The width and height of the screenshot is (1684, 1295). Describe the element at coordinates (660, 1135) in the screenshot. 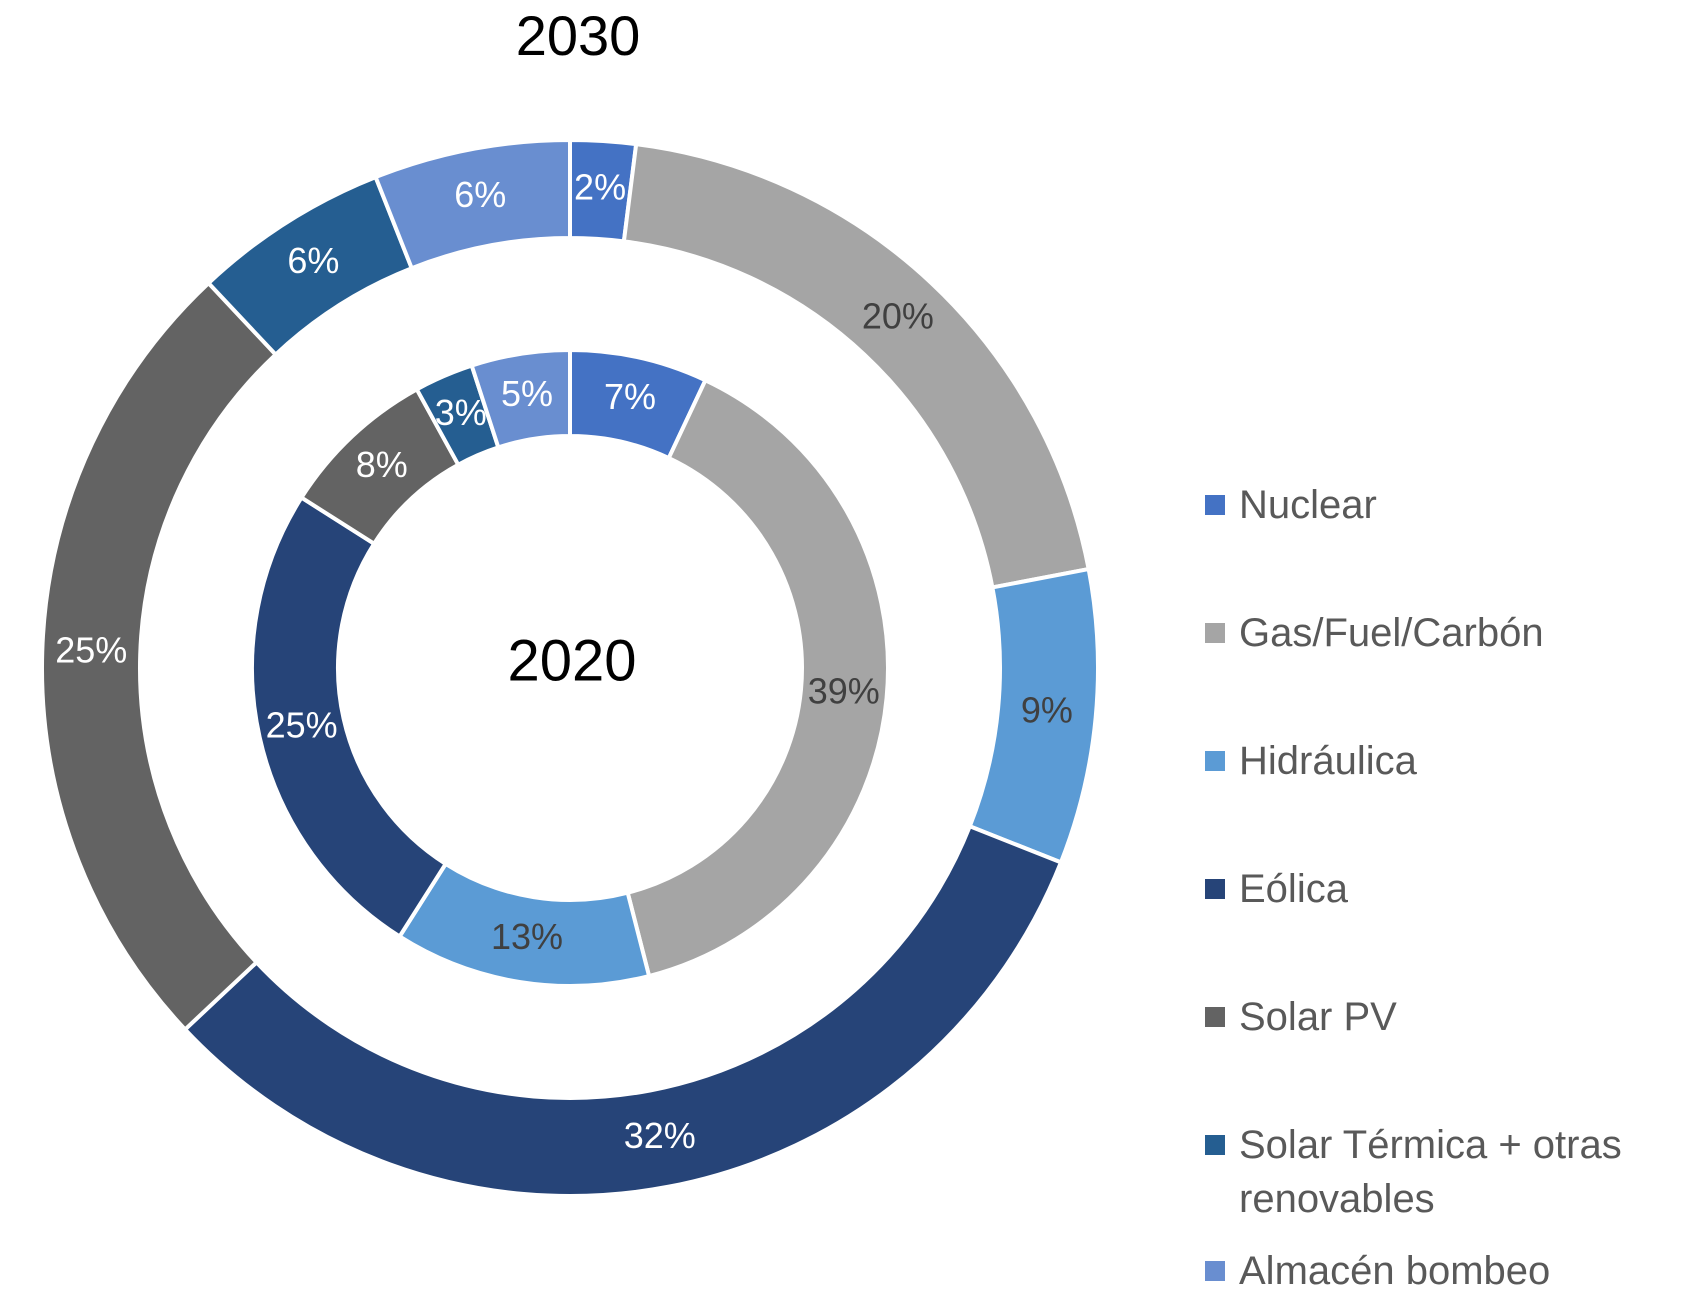

I see `data-label: 32%` at that location.